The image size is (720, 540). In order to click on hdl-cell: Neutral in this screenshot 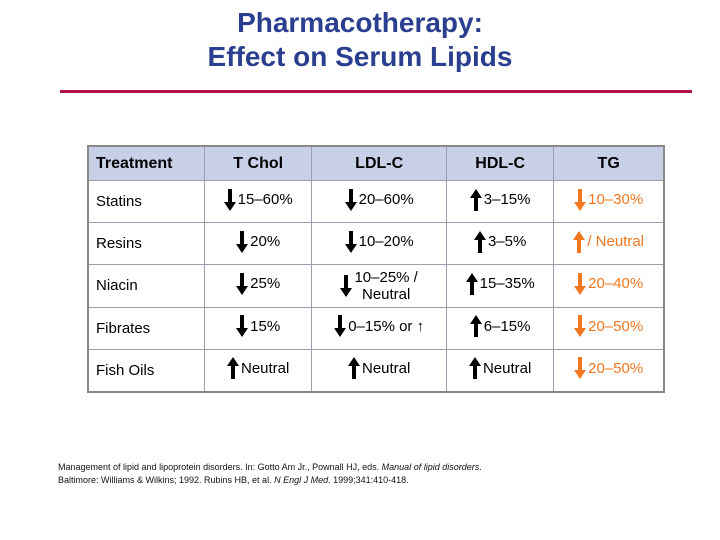, I will do `click(500, 370)`.